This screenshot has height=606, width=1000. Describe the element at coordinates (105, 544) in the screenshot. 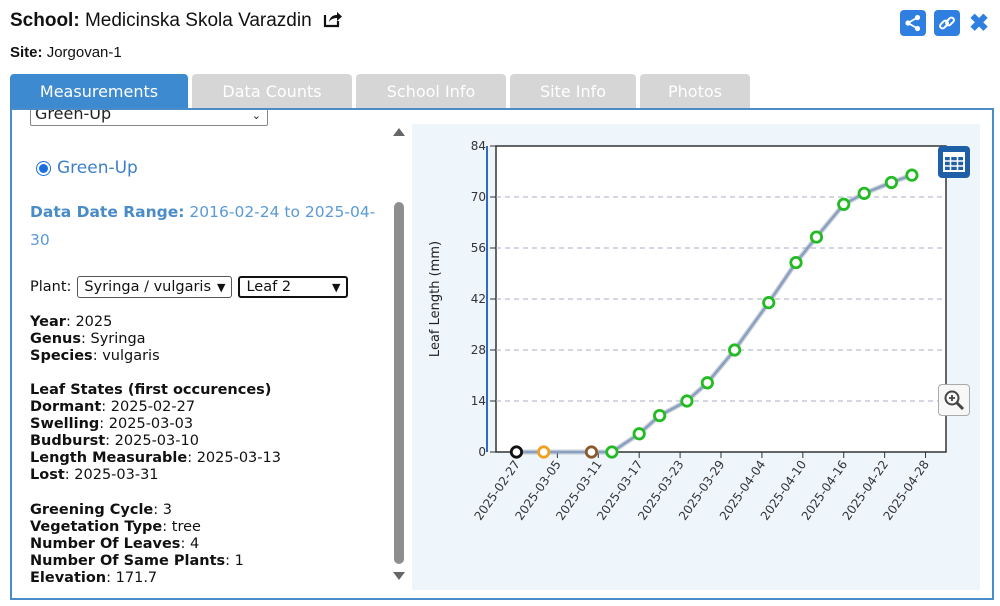

I see `number-of-leaves-label: Number Of Leaves` at that location.